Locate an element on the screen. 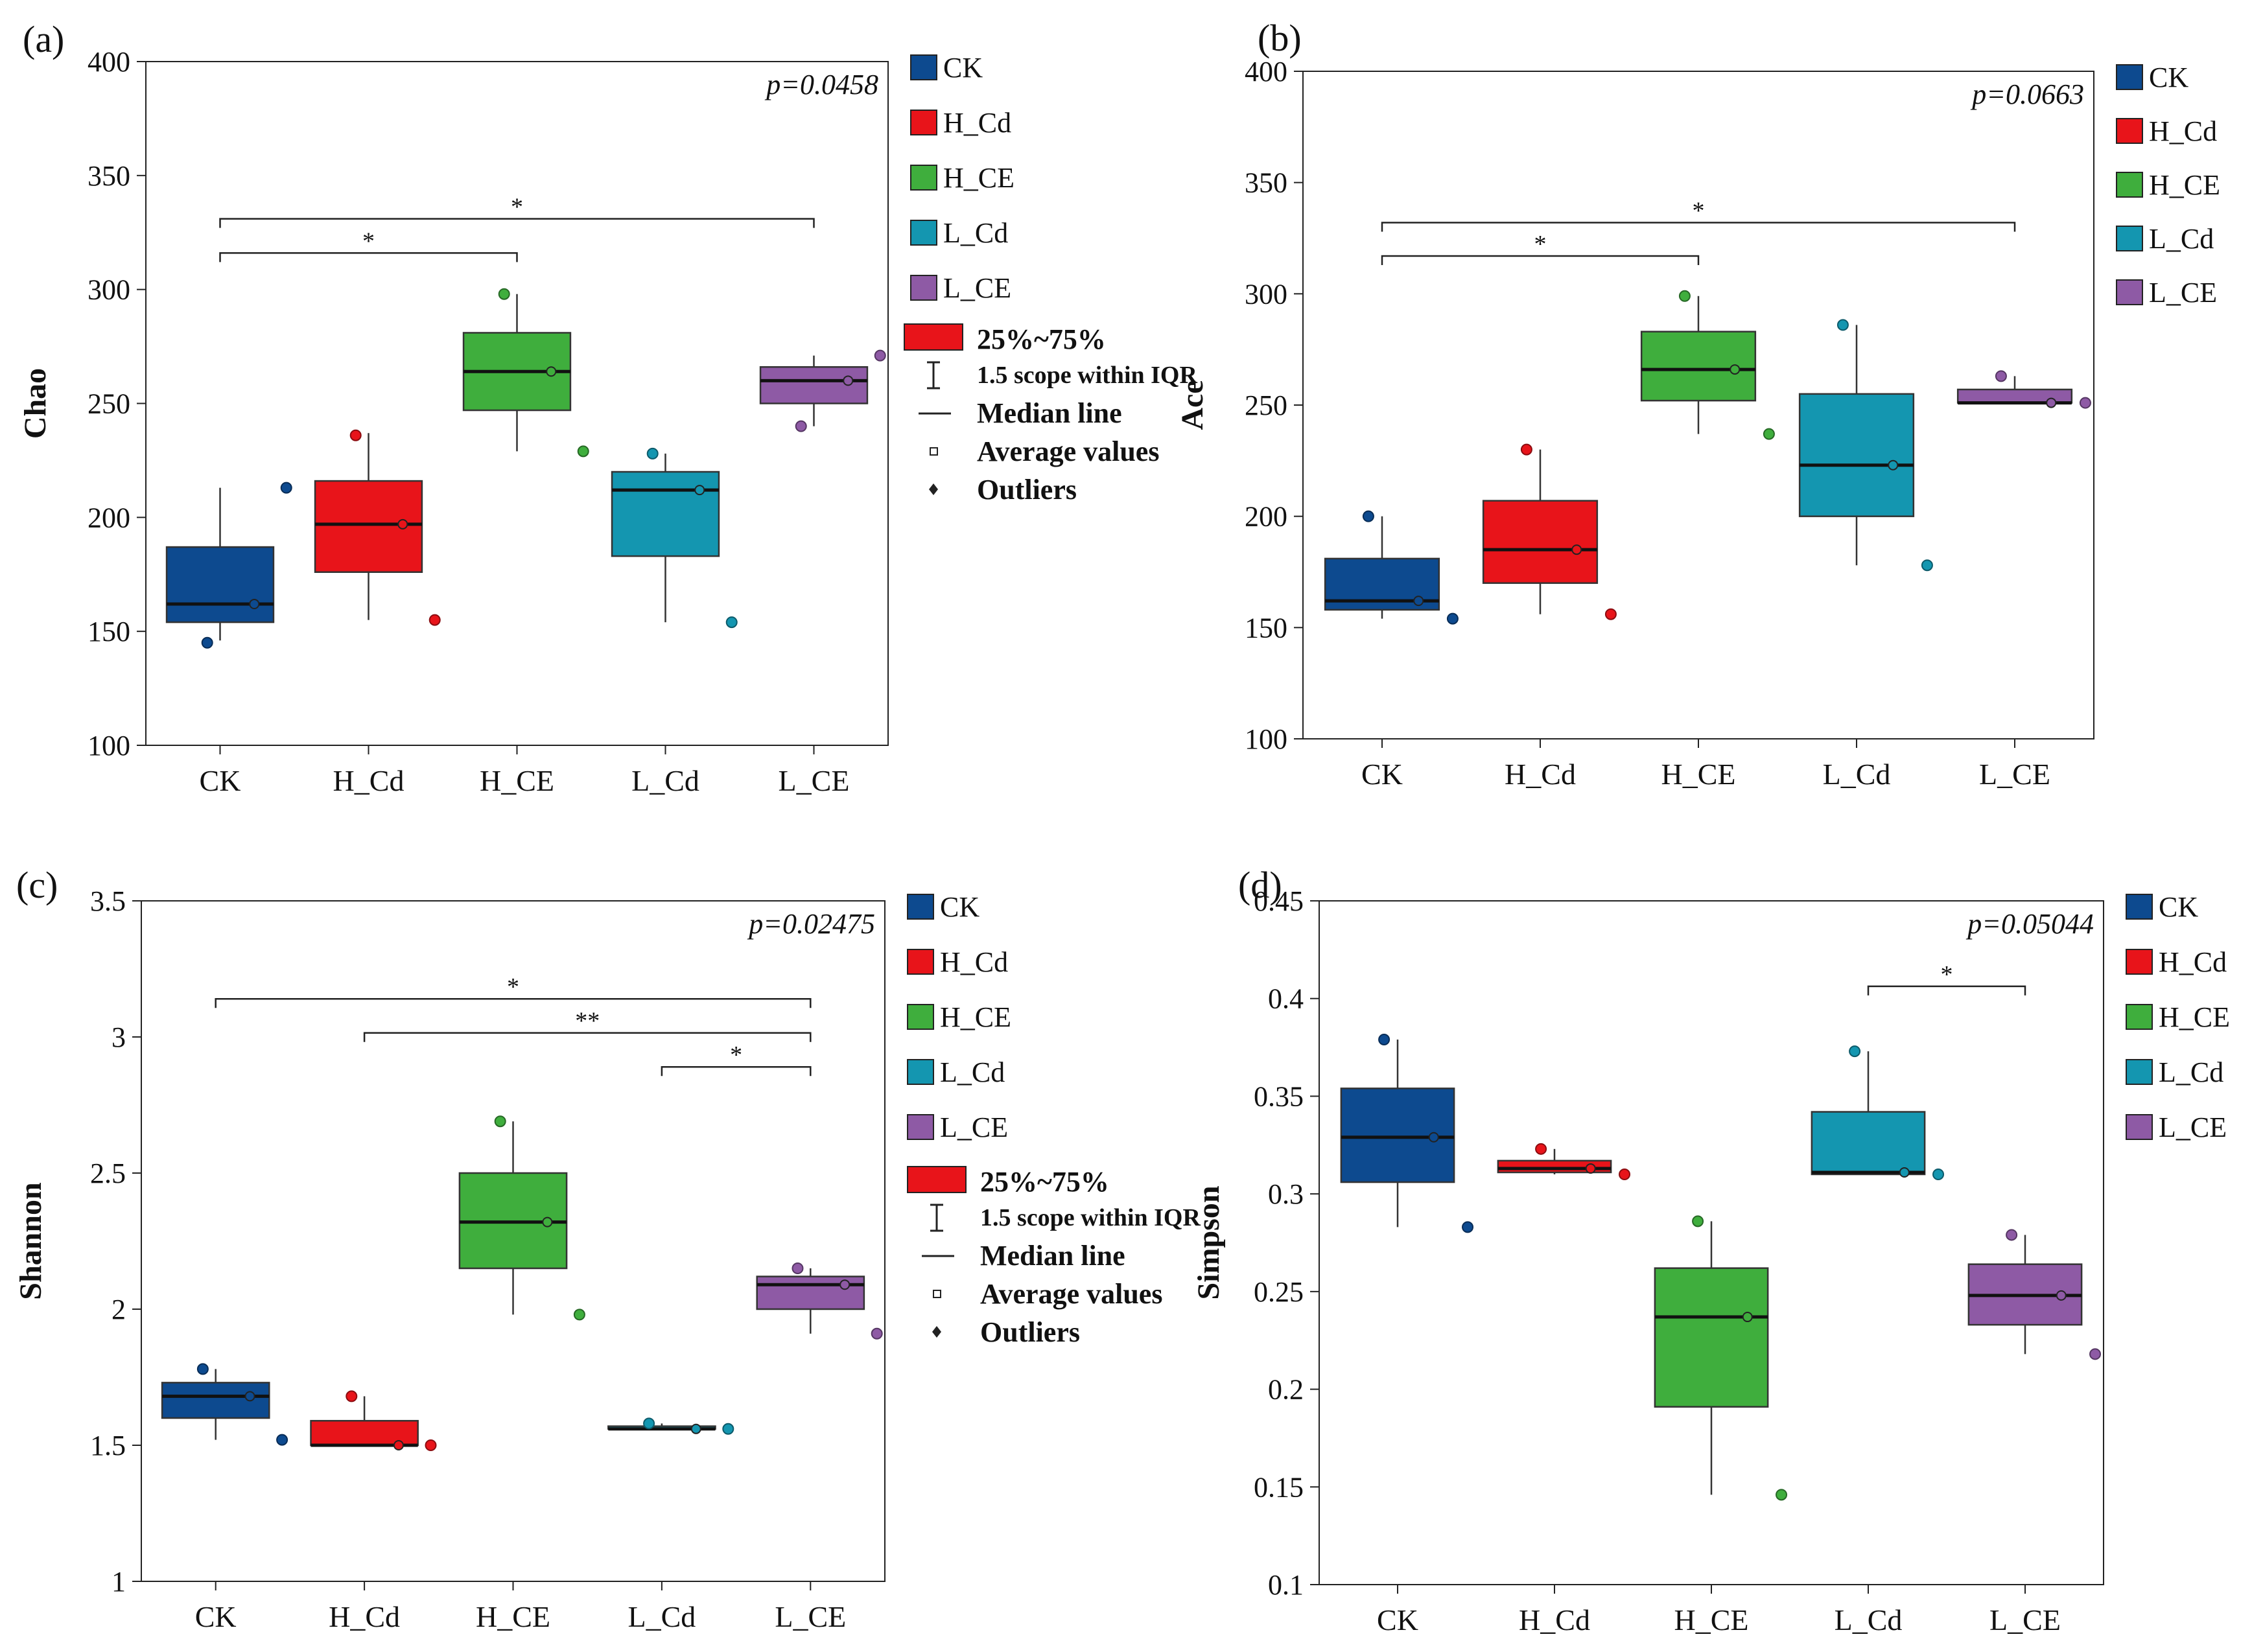  box-H_CE is located at coordinates (1721, 1358).